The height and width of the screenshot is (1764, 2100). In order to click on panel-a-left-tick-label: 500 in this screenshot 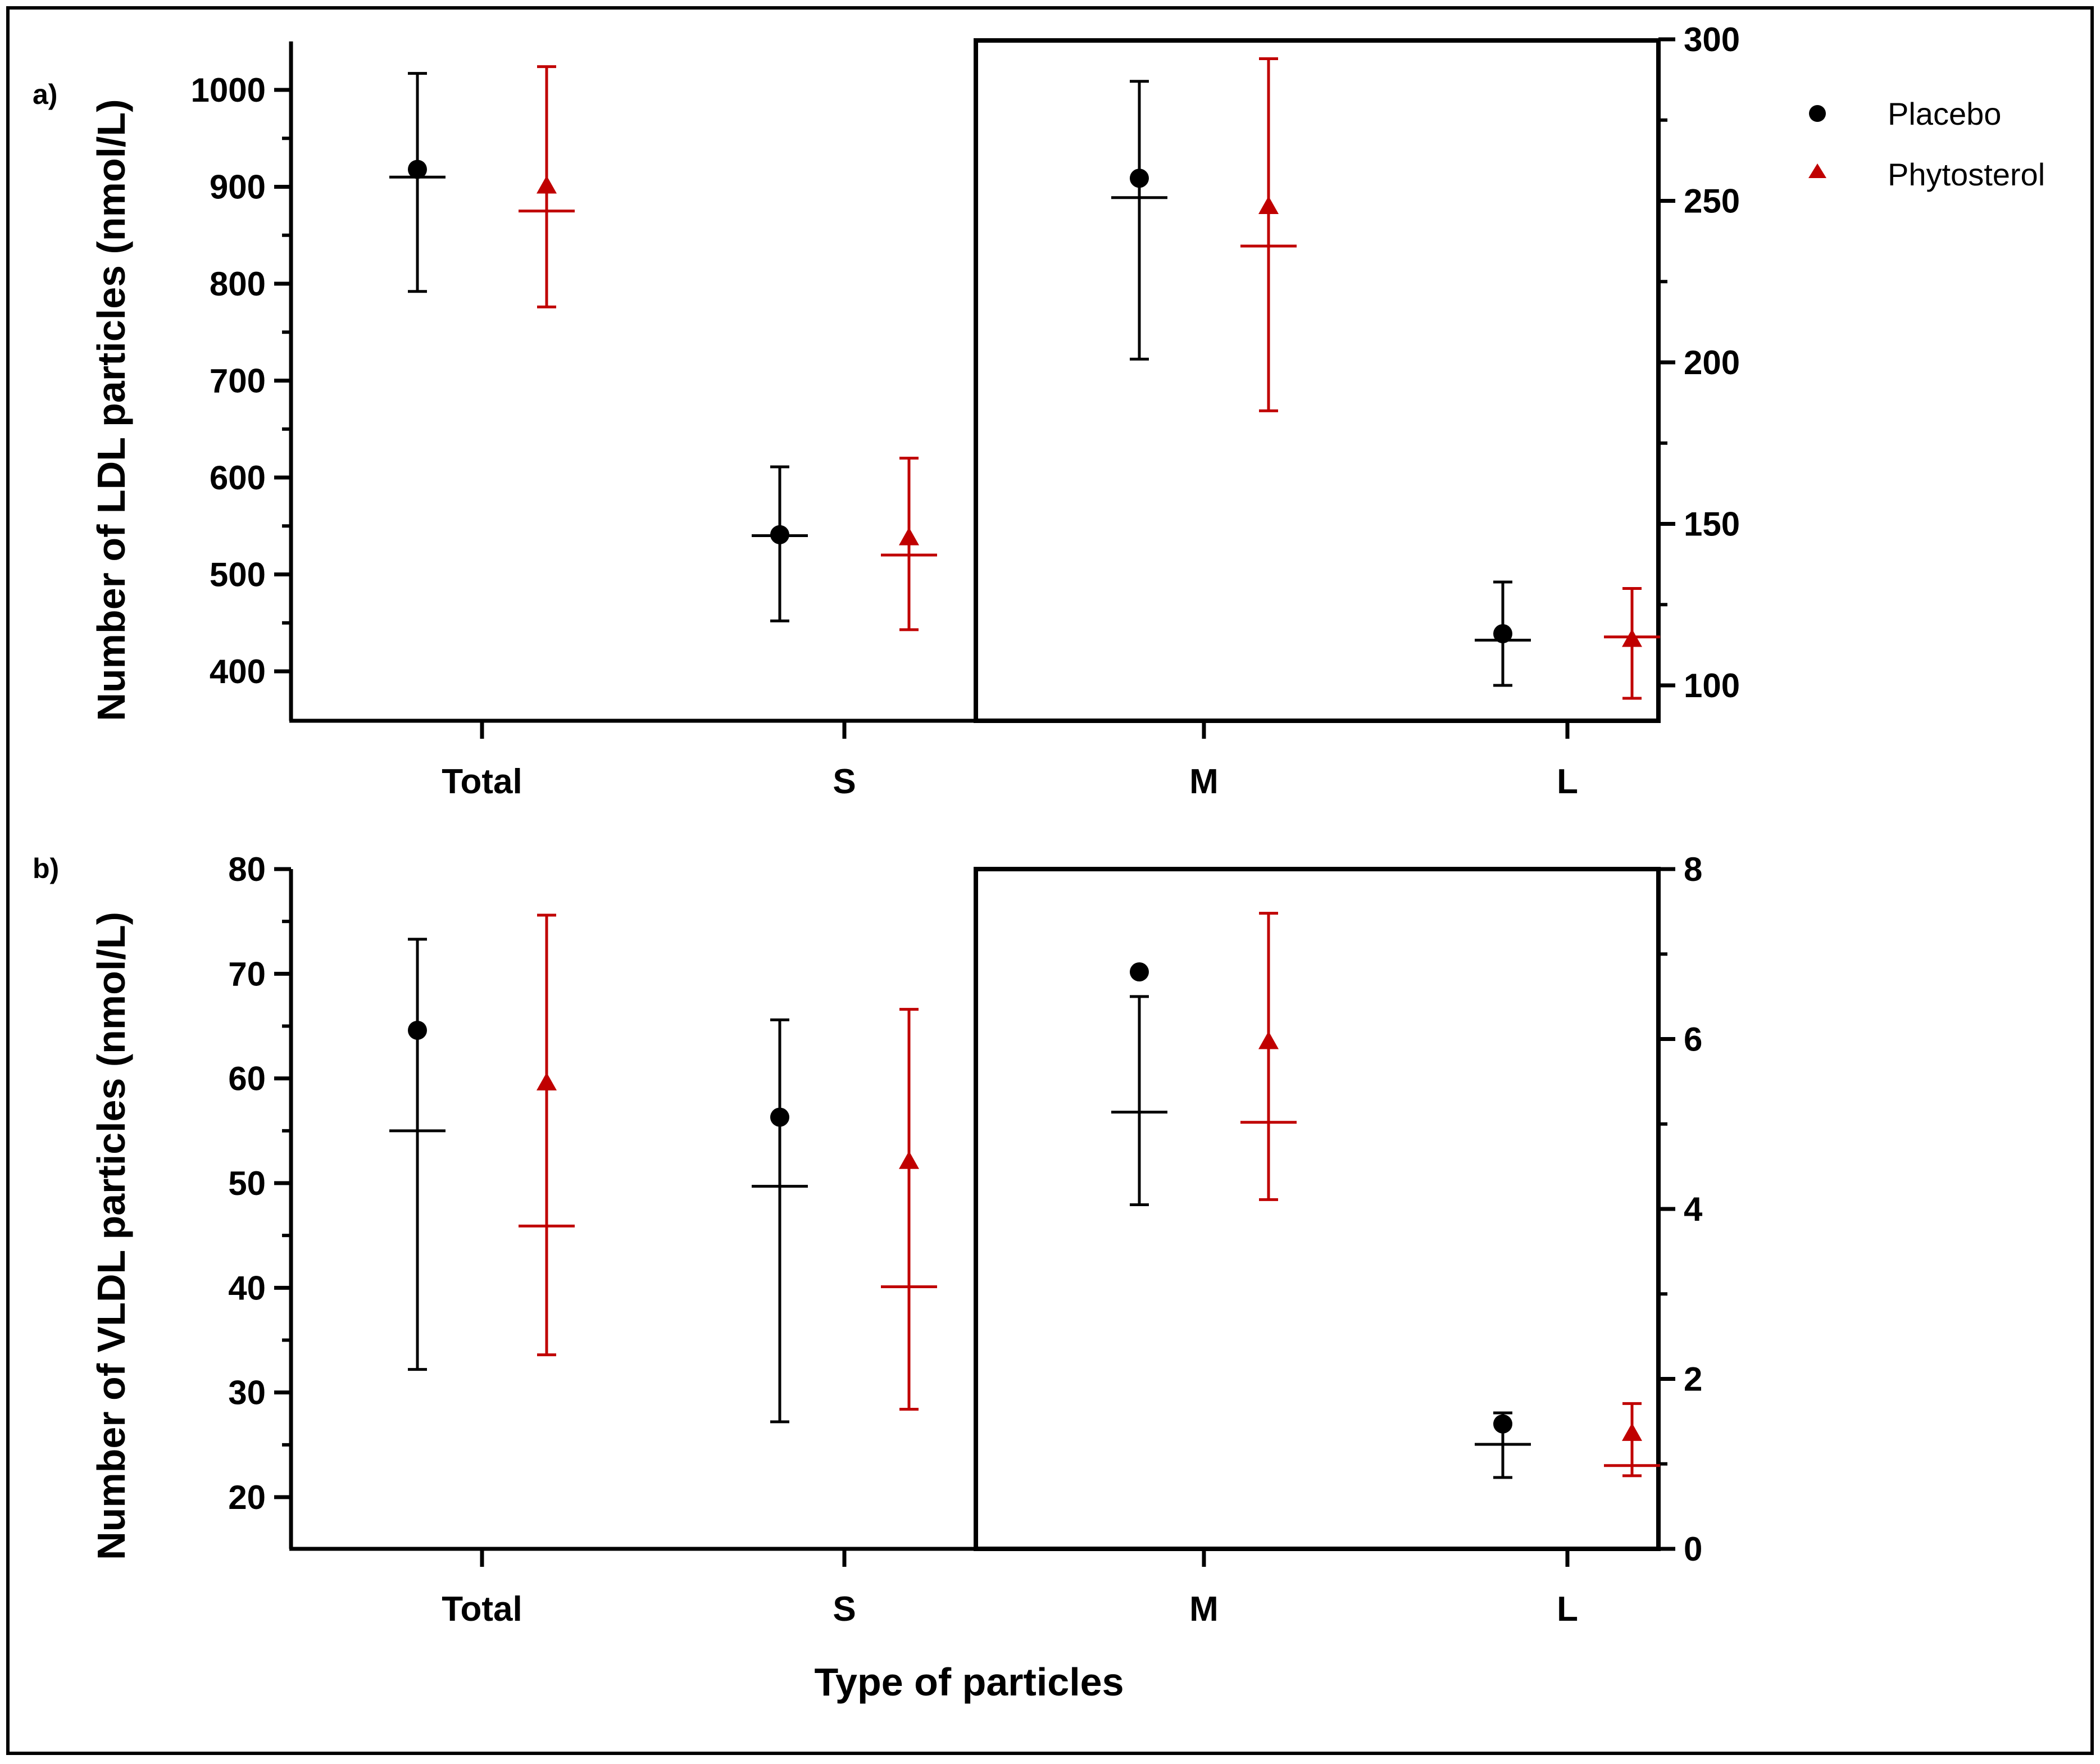, I will do `click(238, 575)`.